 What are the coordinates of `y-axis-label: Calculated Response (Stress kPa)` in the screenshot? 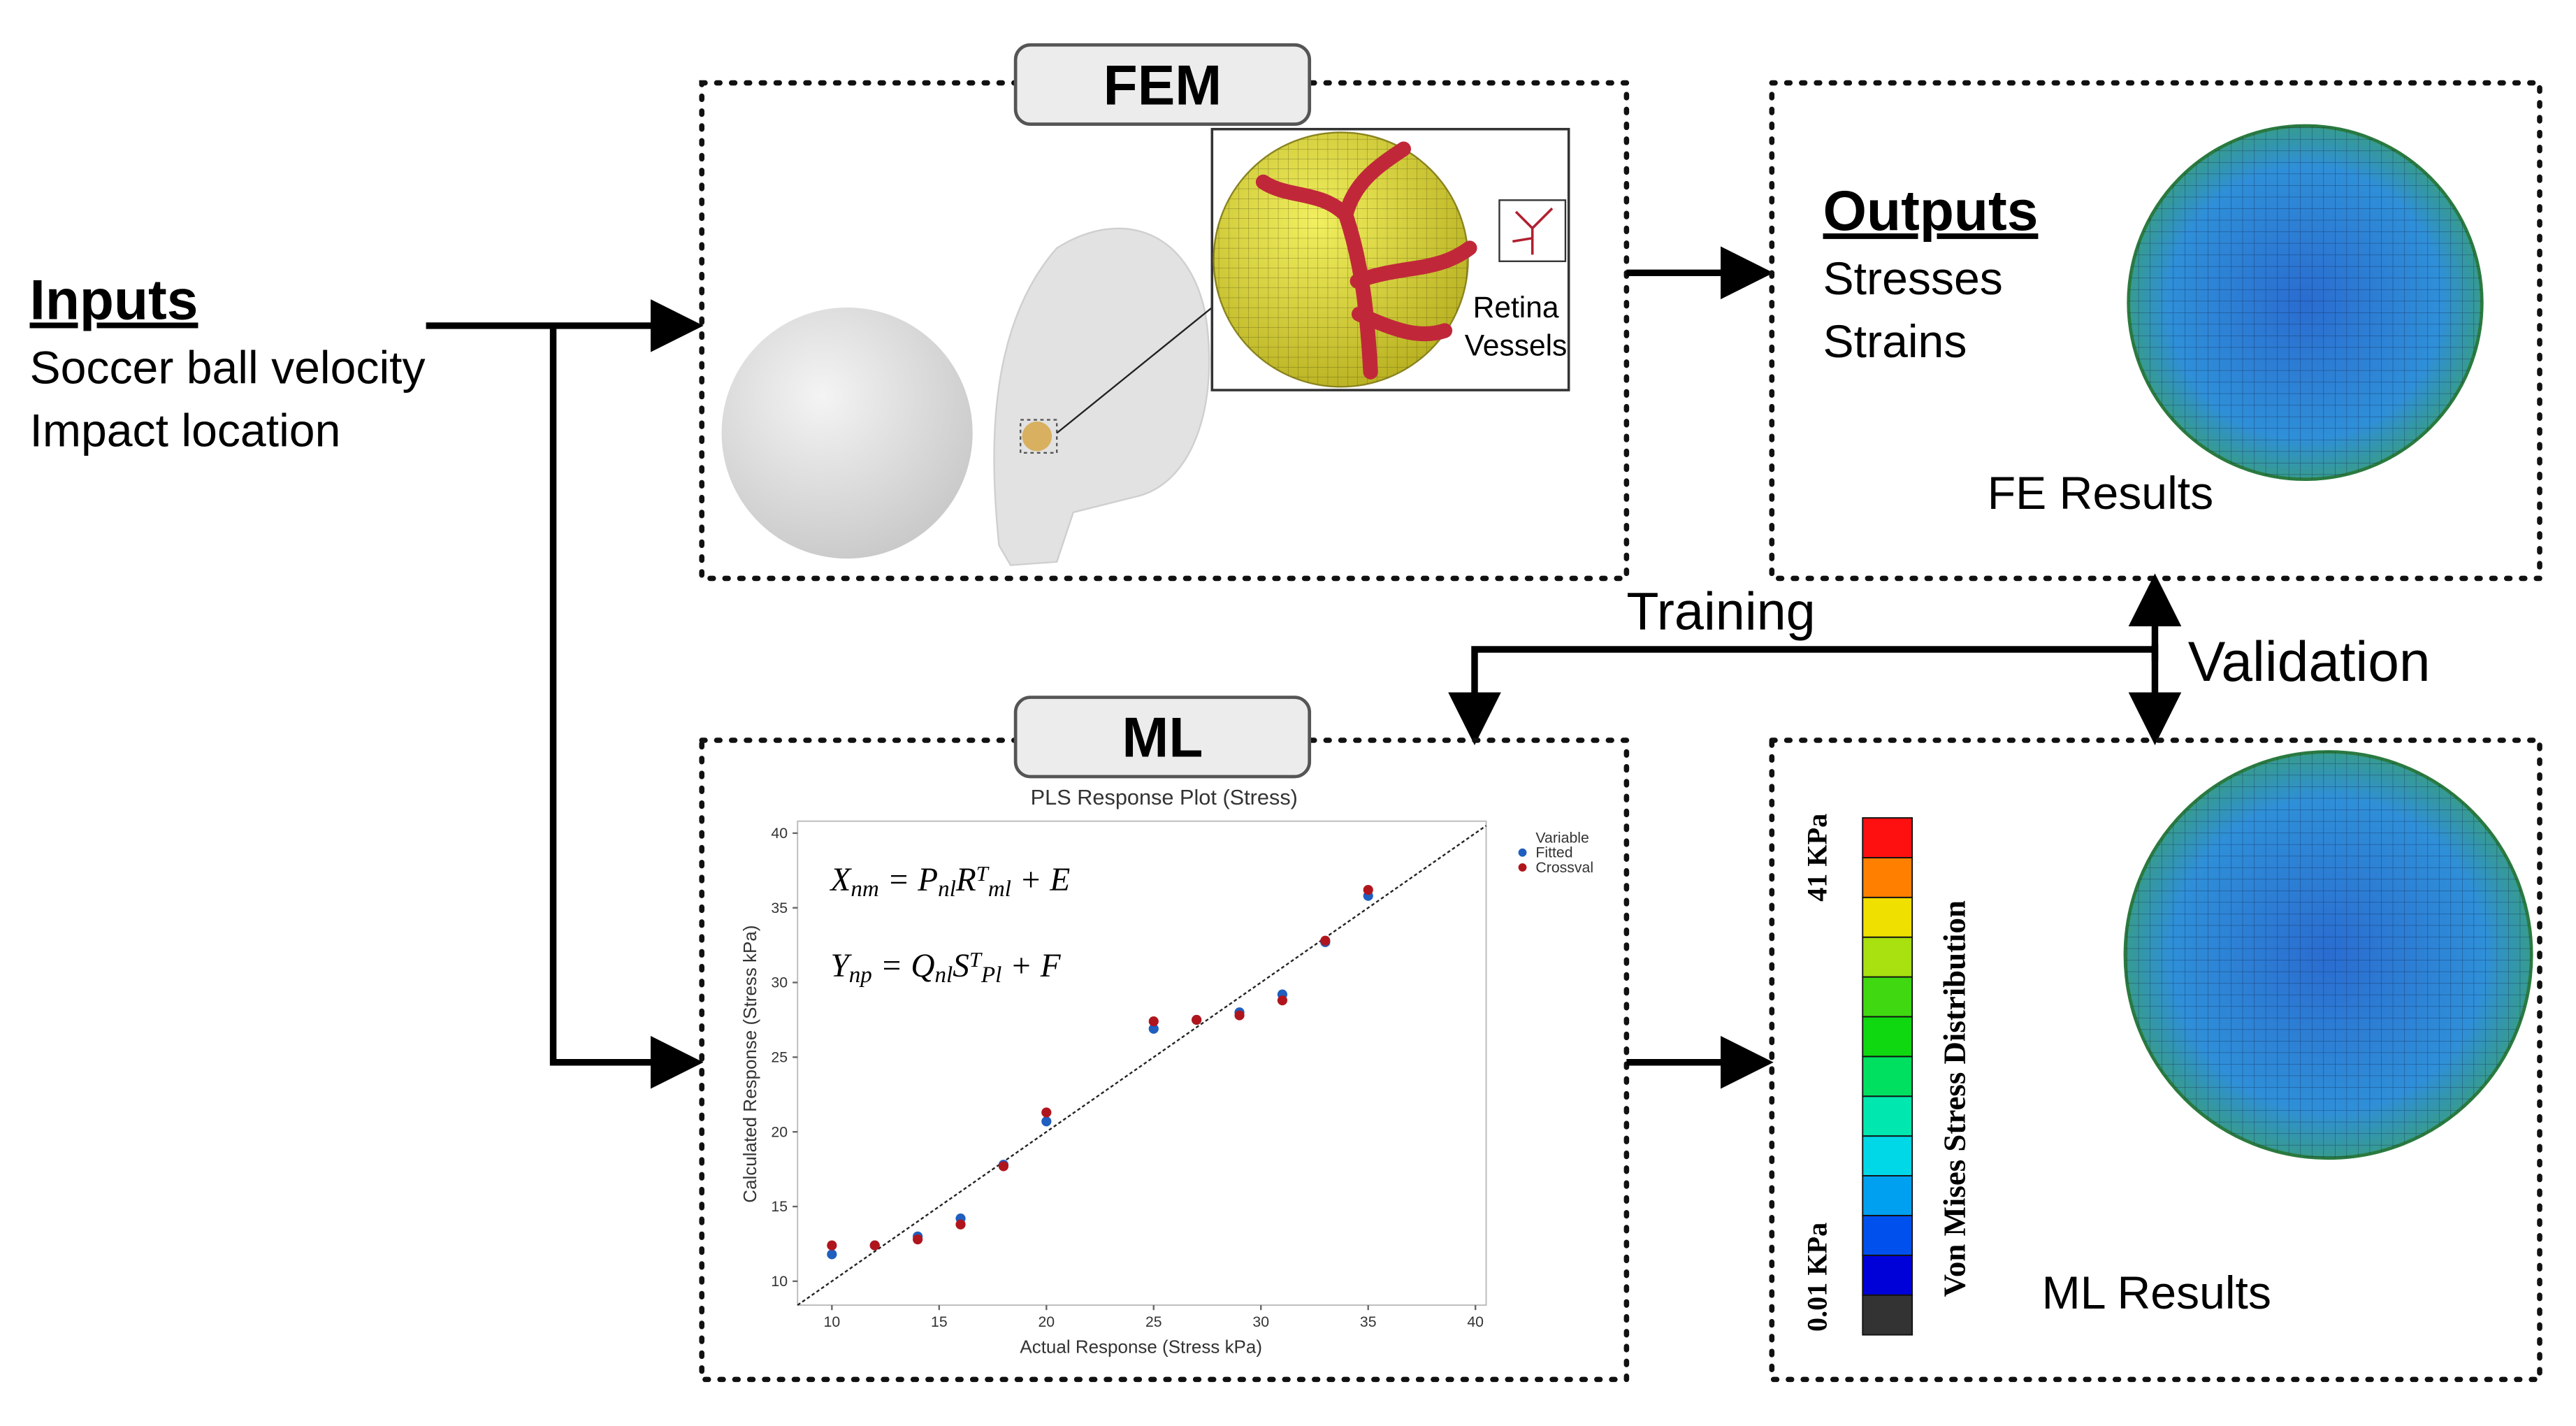 It's located at (750, 1064).